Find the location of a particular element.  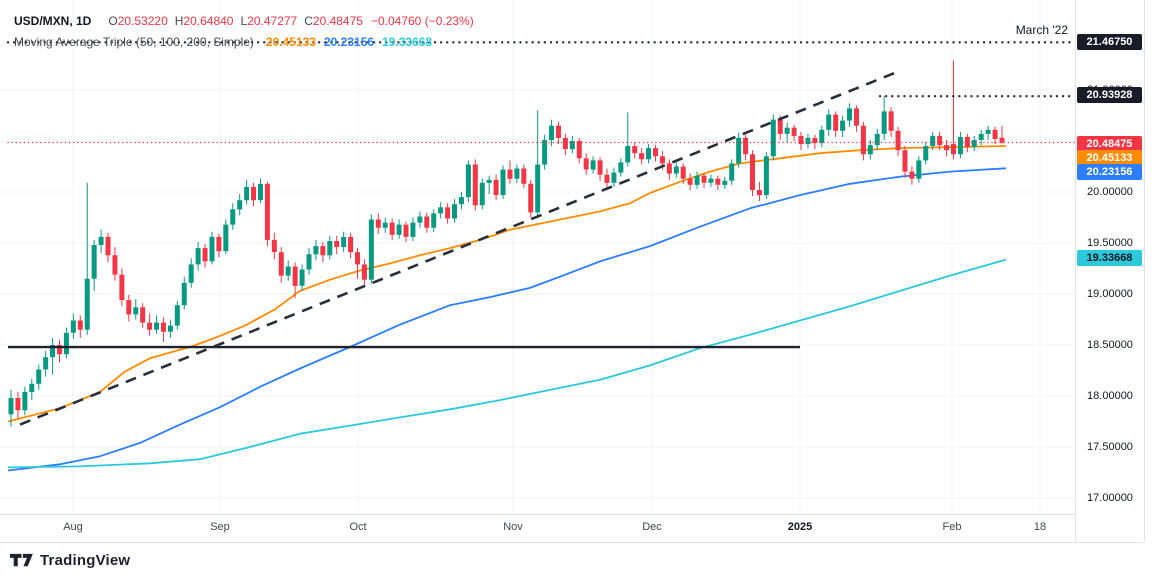

time-tick-label: 2025 is located at coordinates (800, 527).